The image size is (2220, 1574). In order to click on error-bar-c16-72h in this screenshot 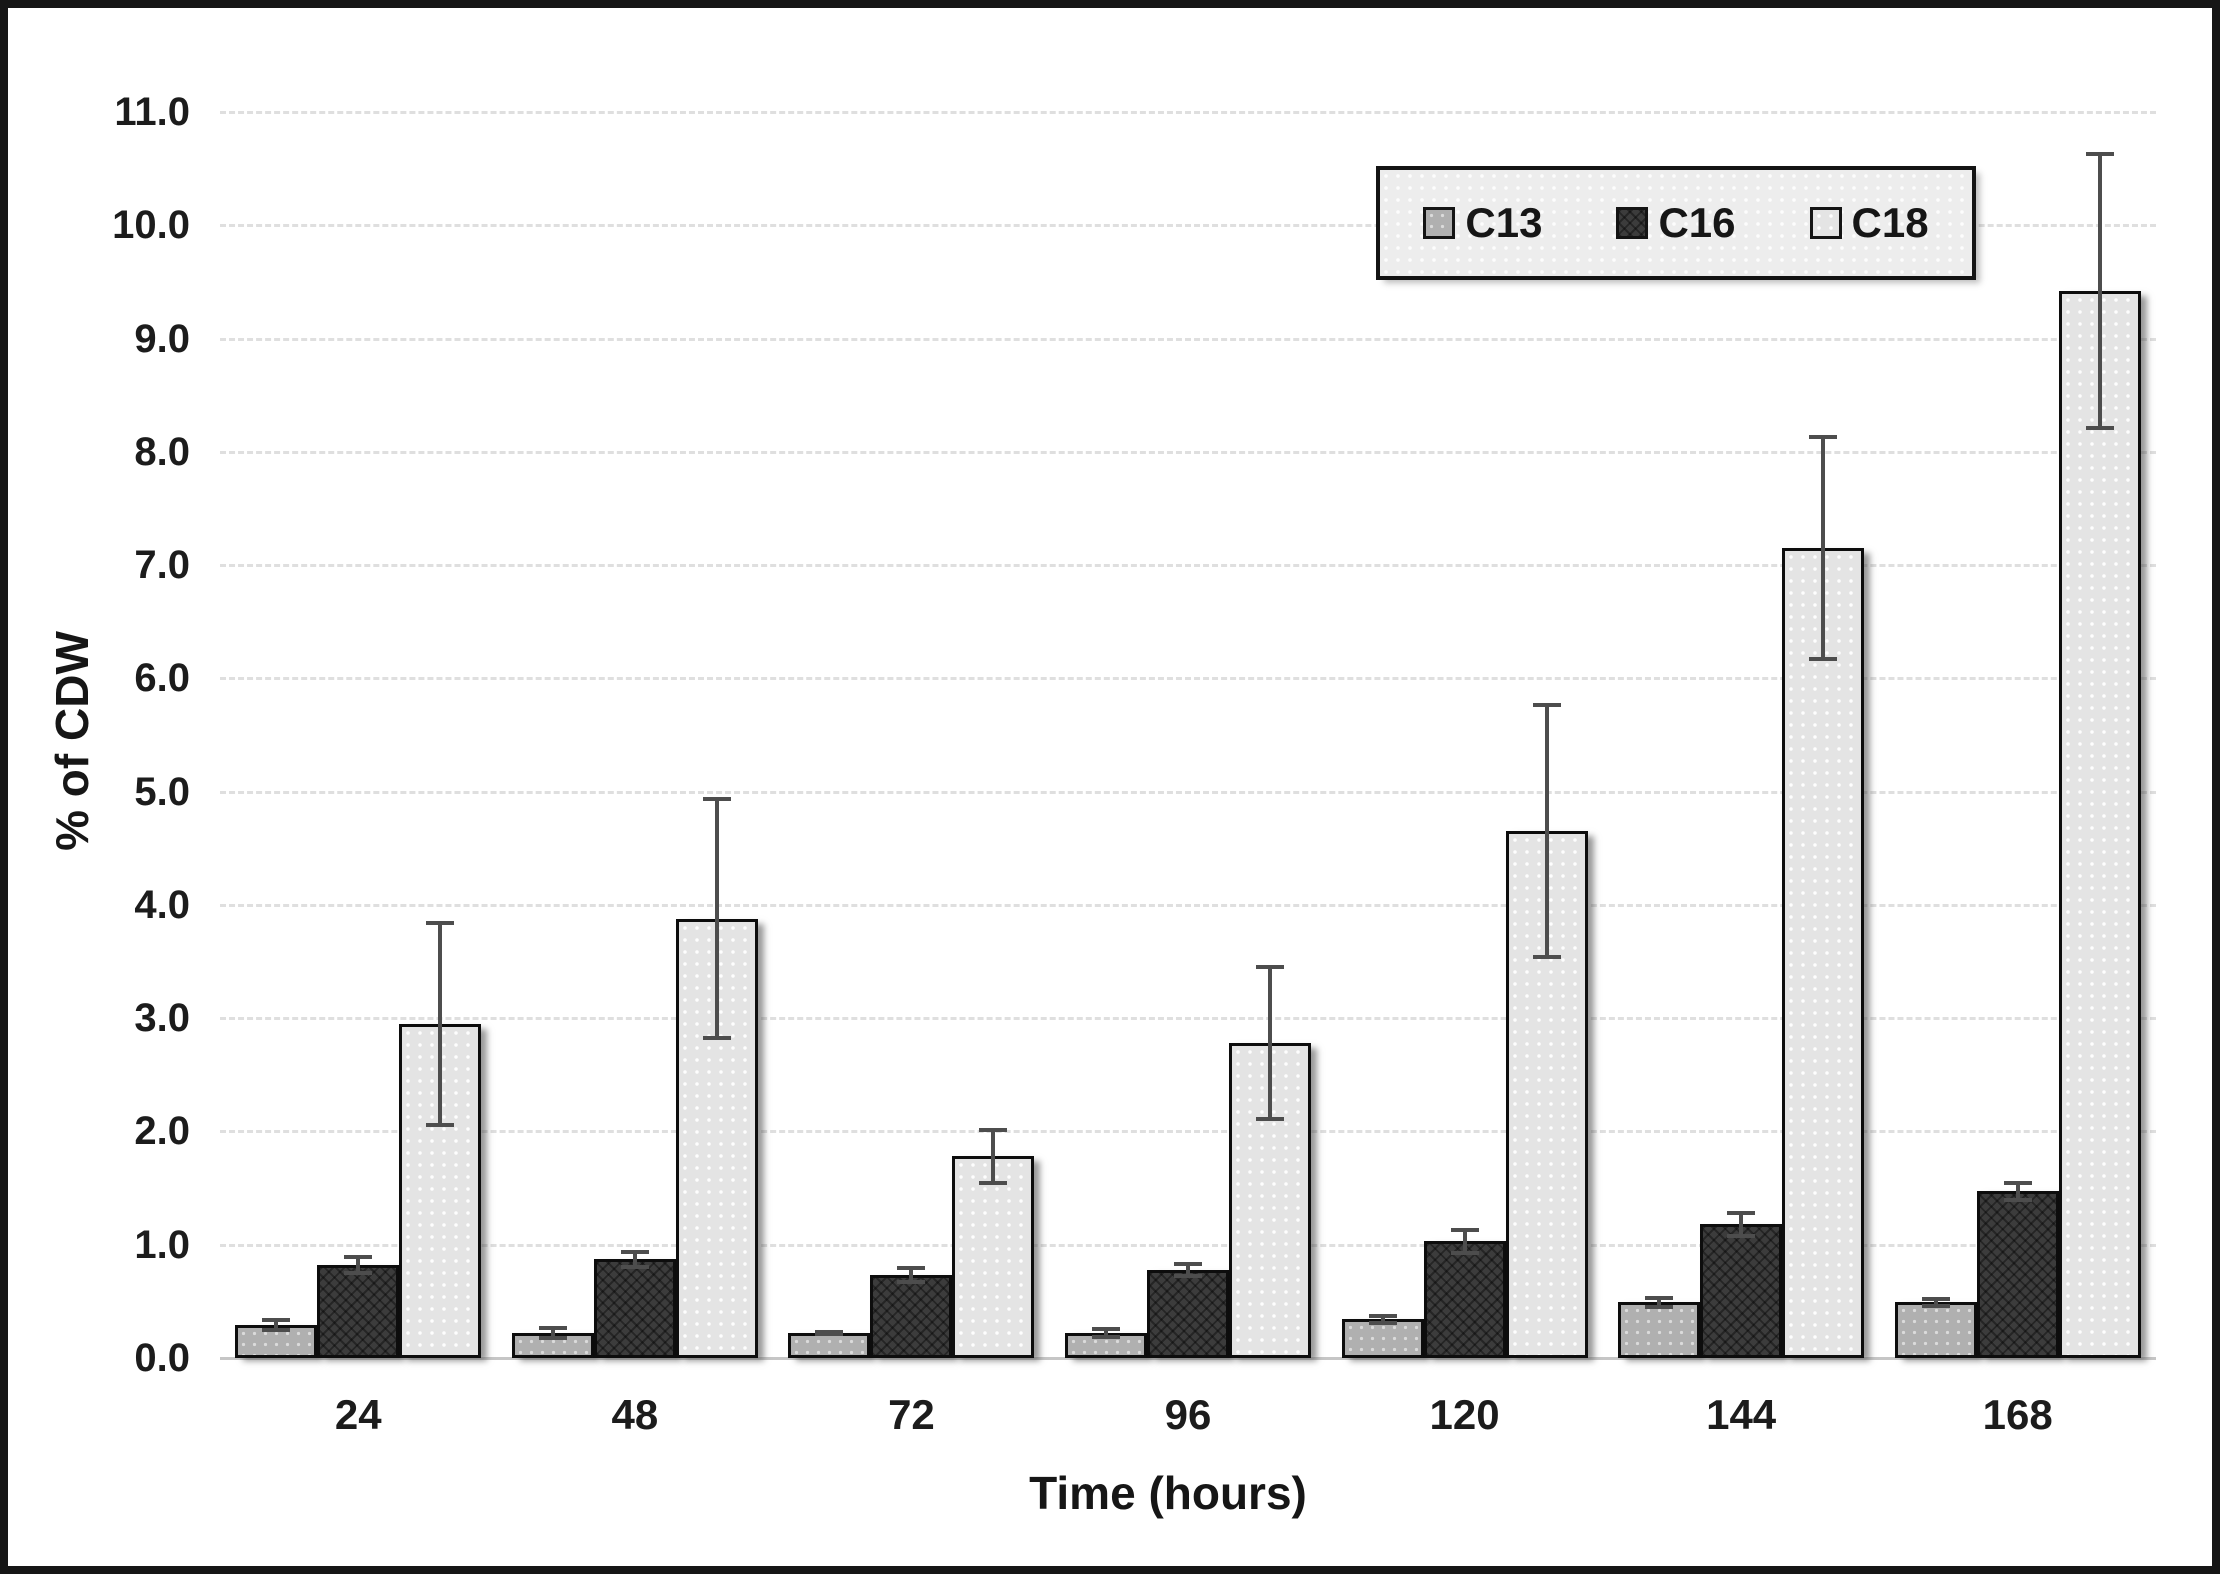, I will do `click(911, 1275)`.